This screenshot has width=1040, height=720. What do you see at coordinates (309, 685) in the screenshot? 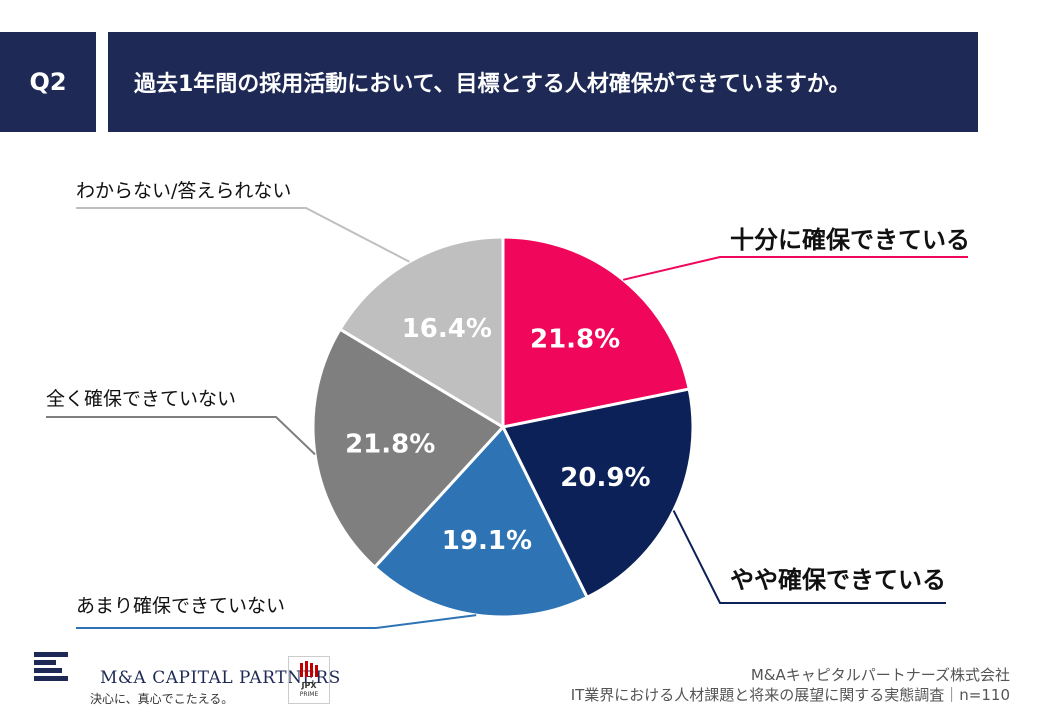
I see `jpx-label: JPX` at bounding box center [309, 685].